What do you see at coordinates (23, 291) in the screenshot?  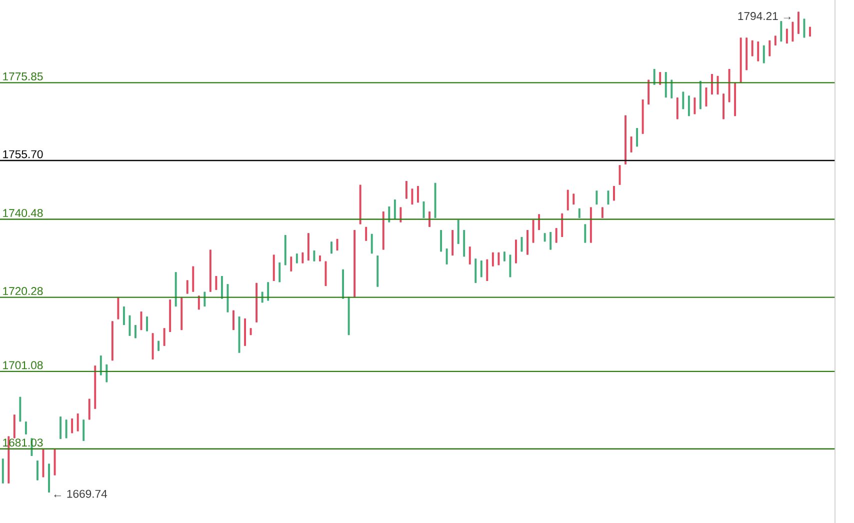 I see `ref-line-label: 1720.28` at bounding box center [23, 291].